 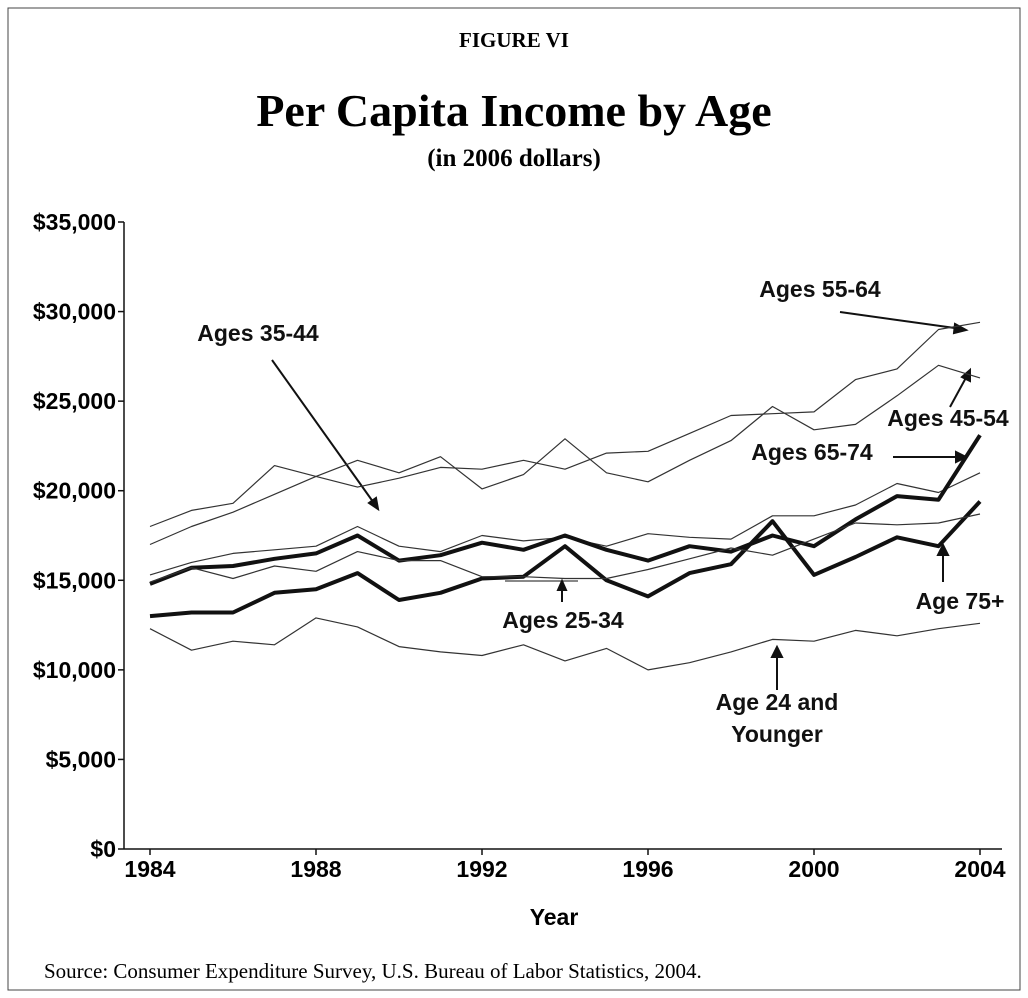 What do you see at coordinates (103, 849) in the screenshot?
I see `y-tick-label: $0` at bounding box center [103, 849].